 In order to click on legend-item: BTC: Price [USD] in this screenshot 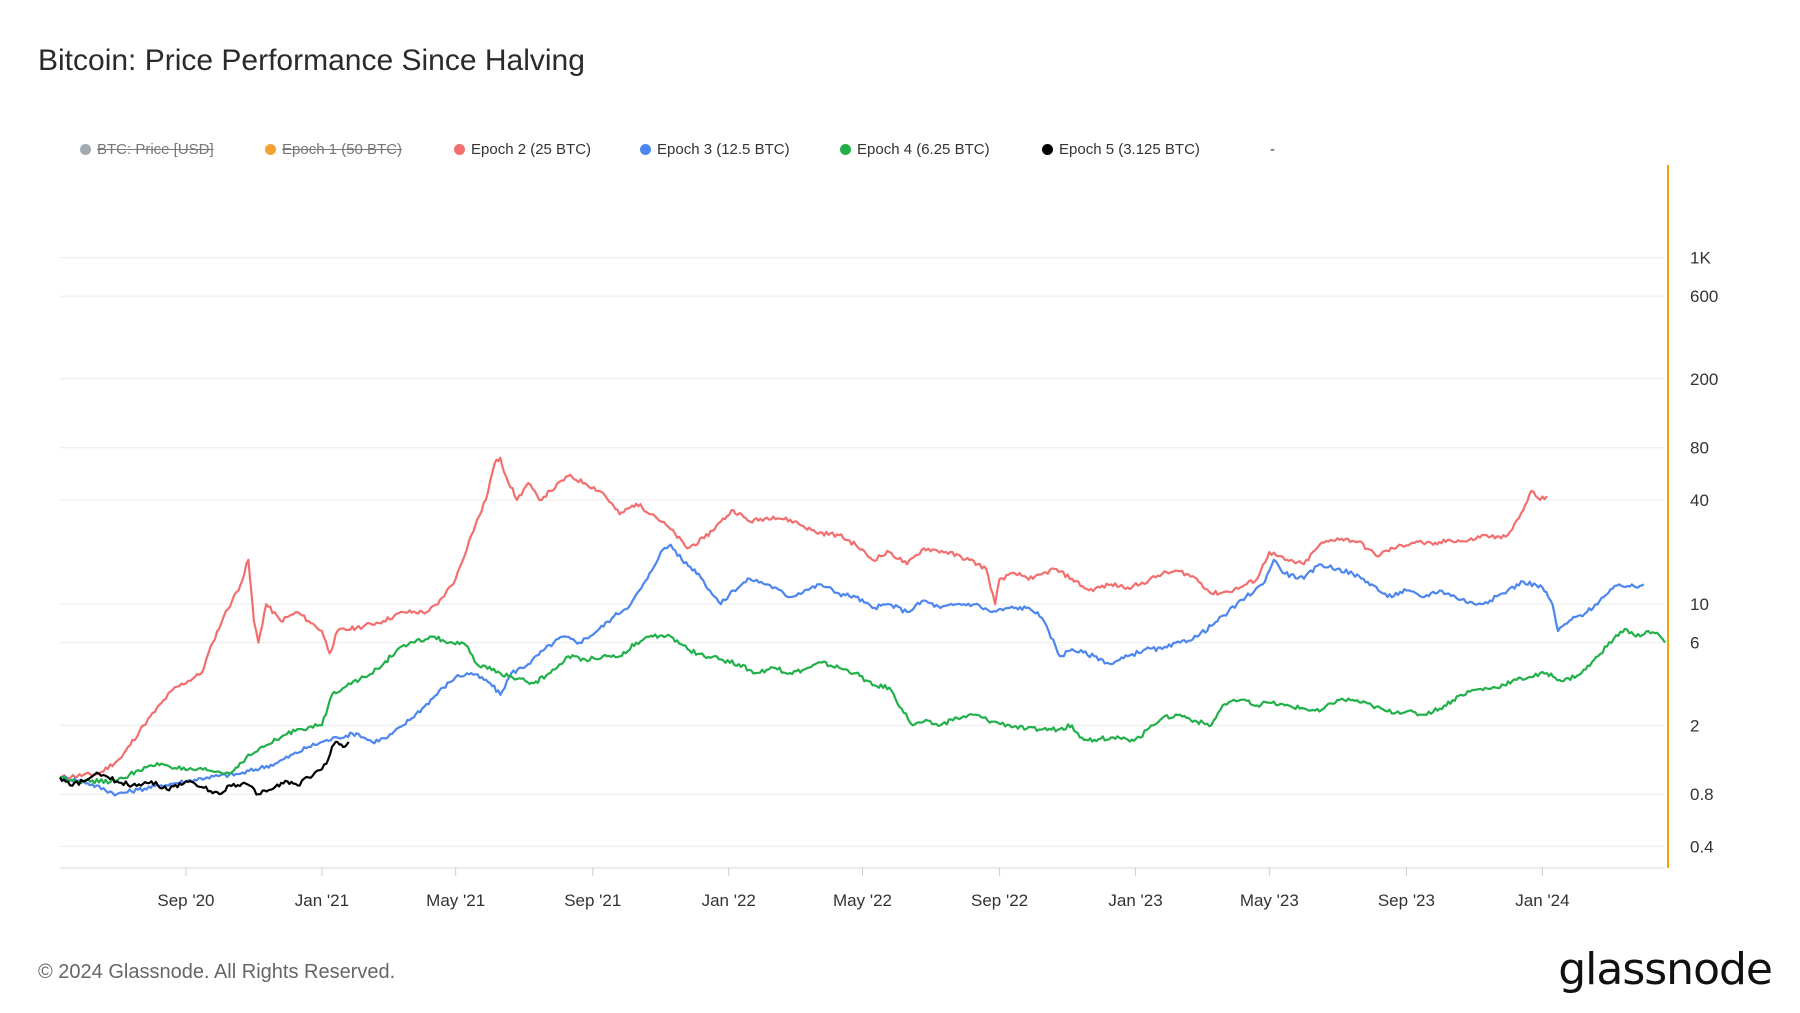, I will do `click(147, 149)`.